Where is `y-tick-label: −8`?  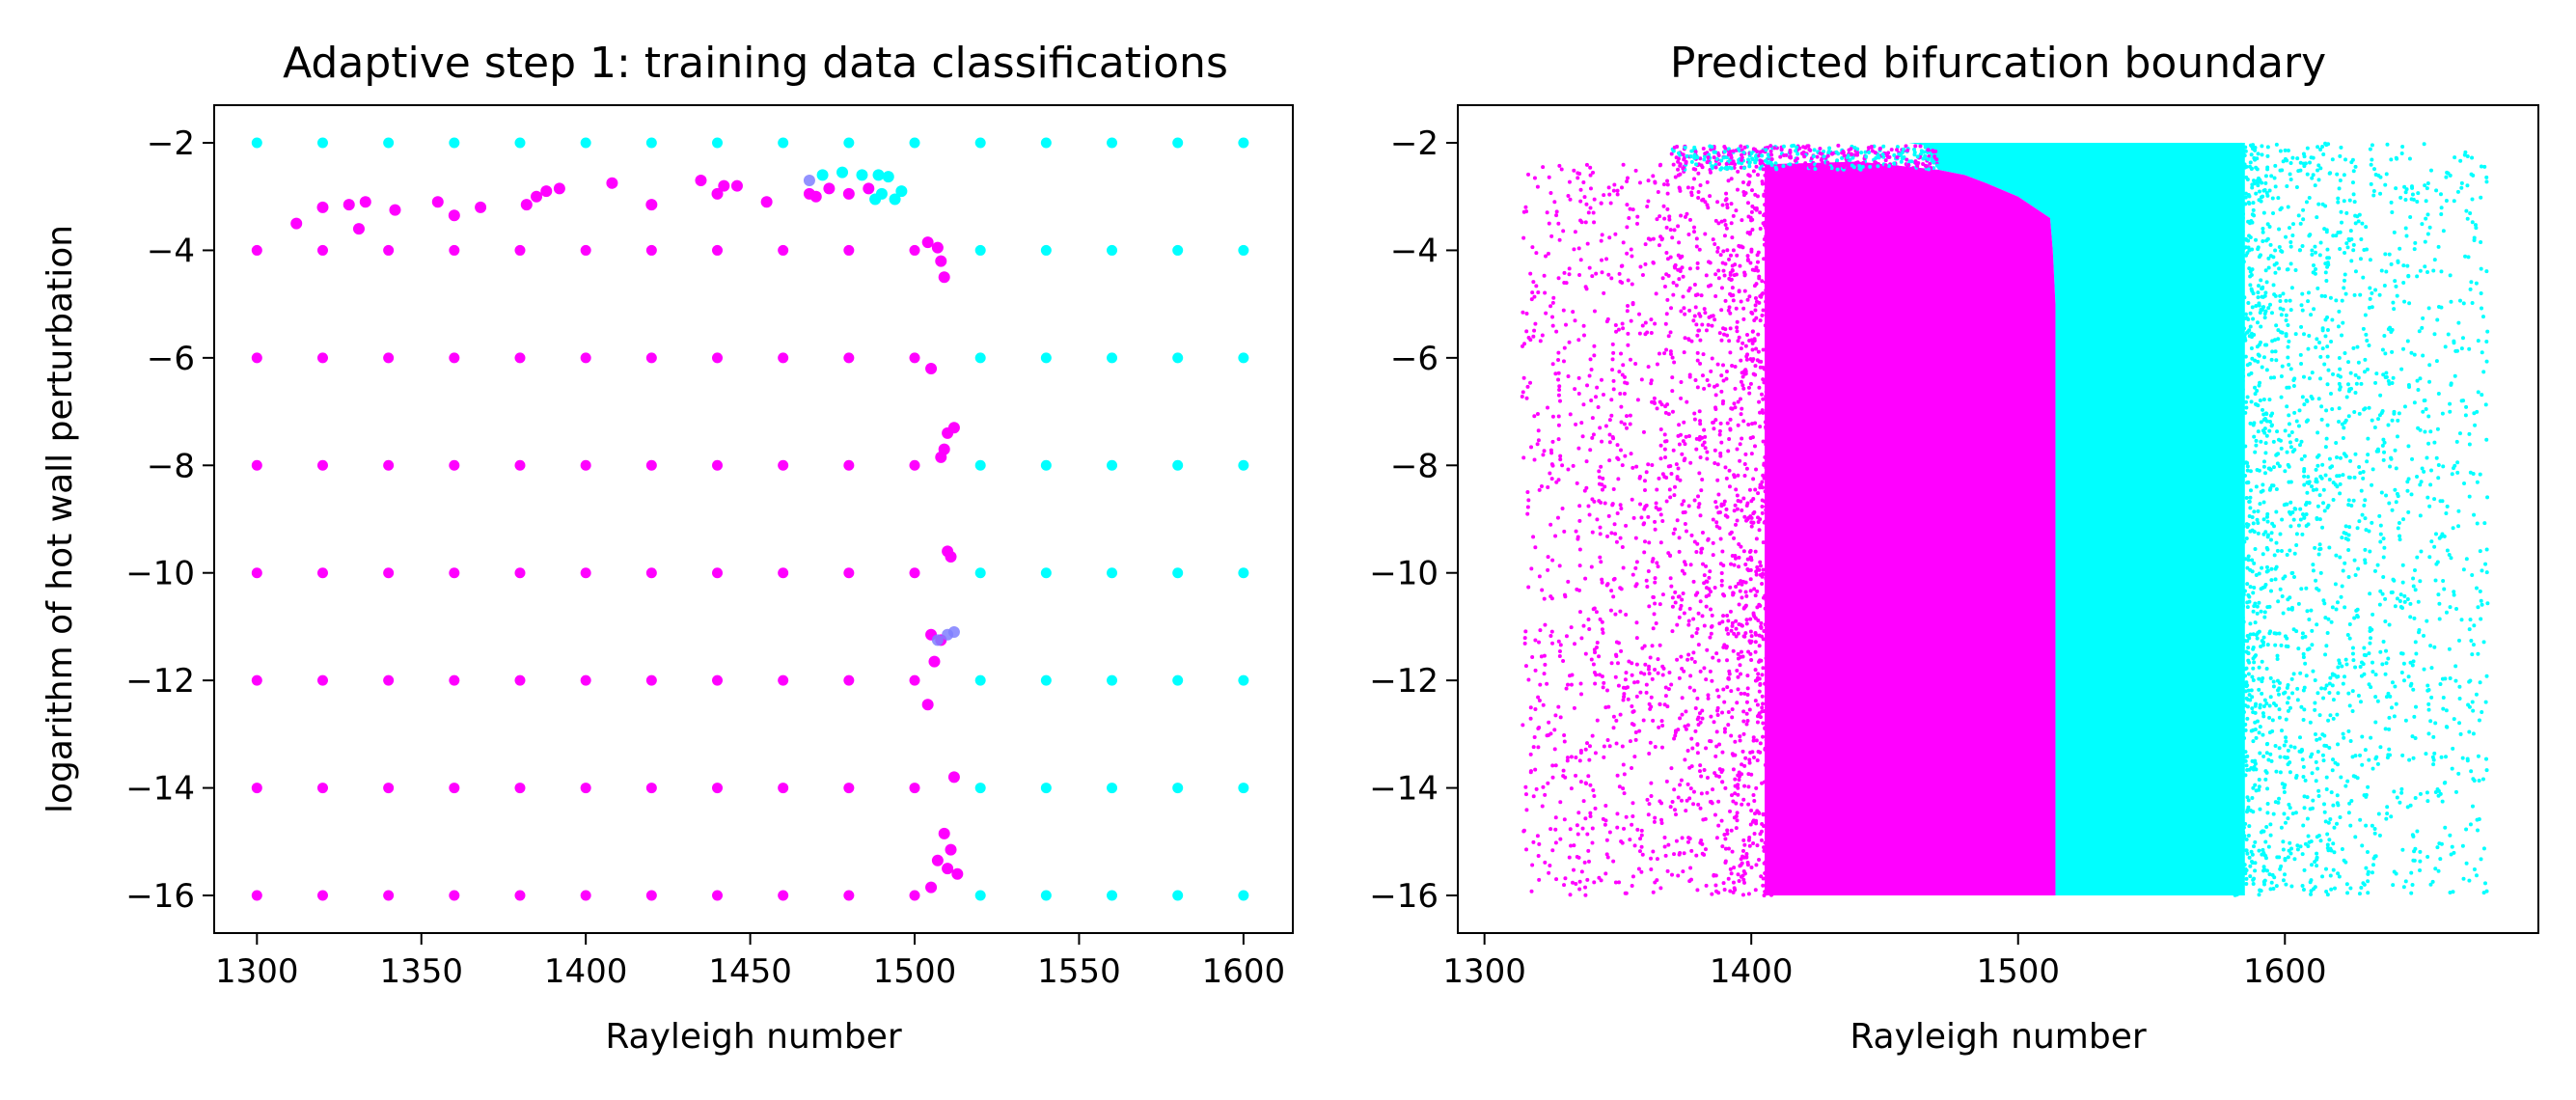 y-tick-label: −8 is located at coordinates (171, 466).